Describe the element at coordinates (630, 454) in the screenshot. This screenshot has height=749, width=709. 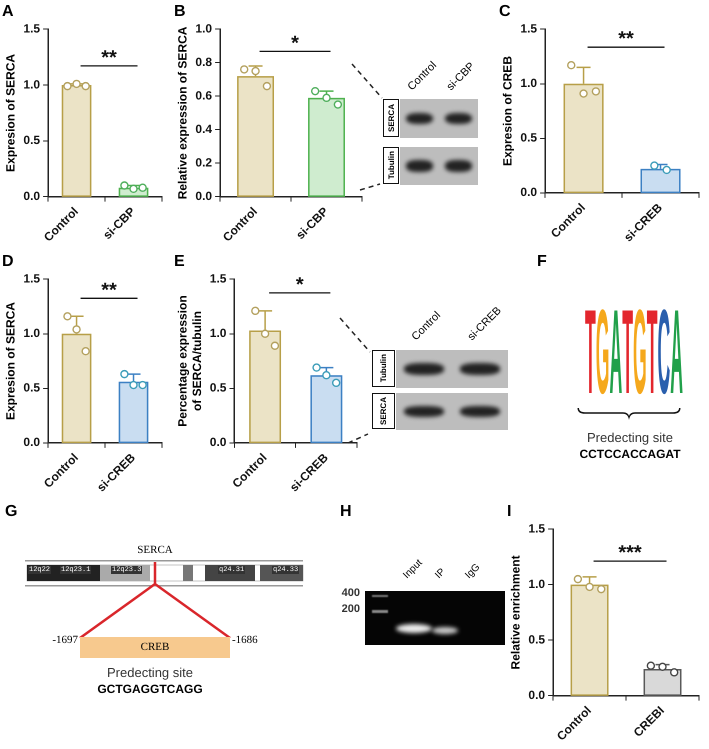
I see `text: CCTCCACCAGAT` at that location.